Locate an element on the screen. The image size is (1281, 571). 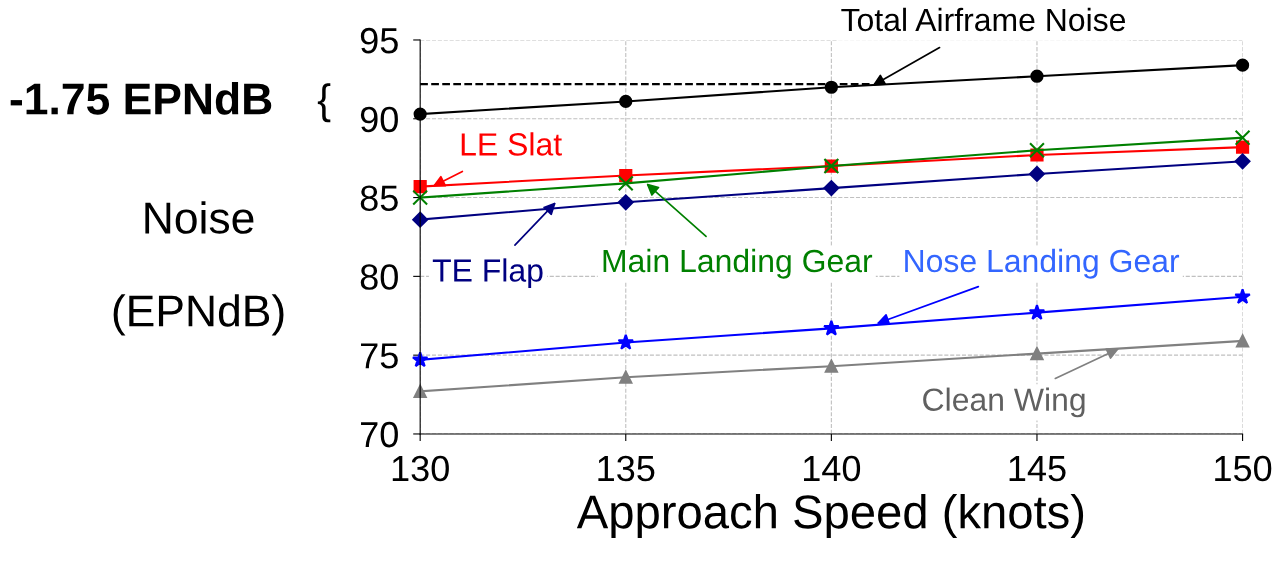
y-tick-label: 95 is located at coordinates (379, 40).